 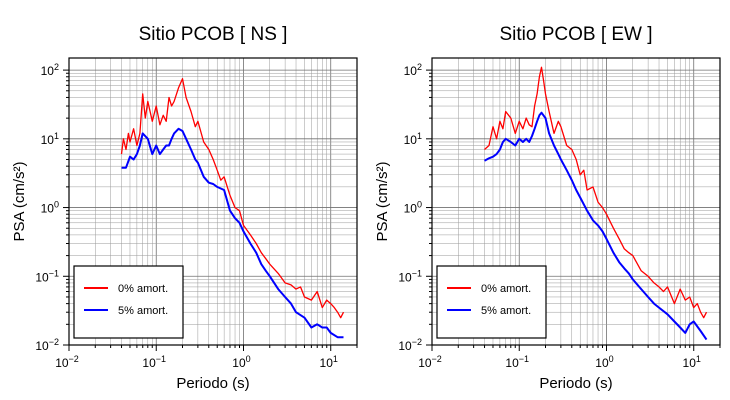 What do you see at coordinates (213, 34) in the screenshot?
I see `chart-title: Sitio PCOB [ NS ]` at bounding box center [213, 34].